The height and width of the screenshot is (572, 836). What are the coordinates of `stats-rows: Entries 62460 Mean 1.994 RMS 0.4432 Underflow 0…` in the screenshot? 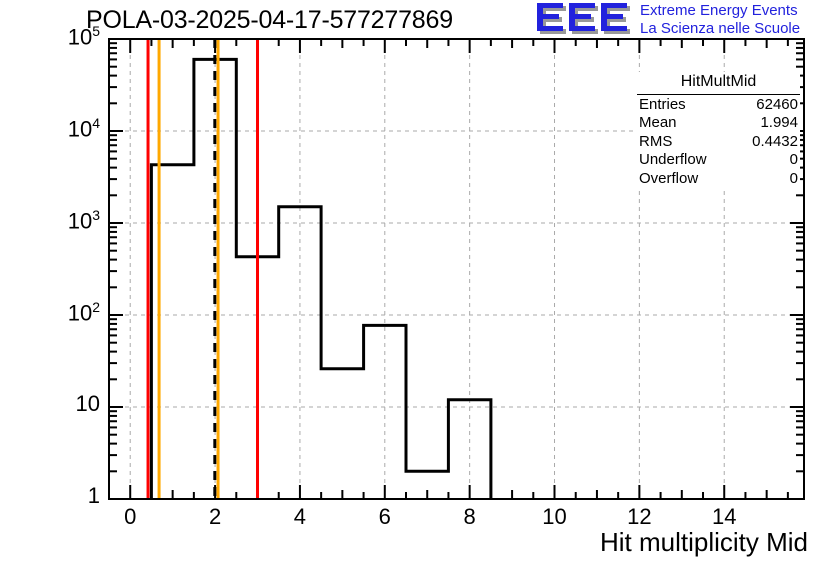 It's located at (718, 142).